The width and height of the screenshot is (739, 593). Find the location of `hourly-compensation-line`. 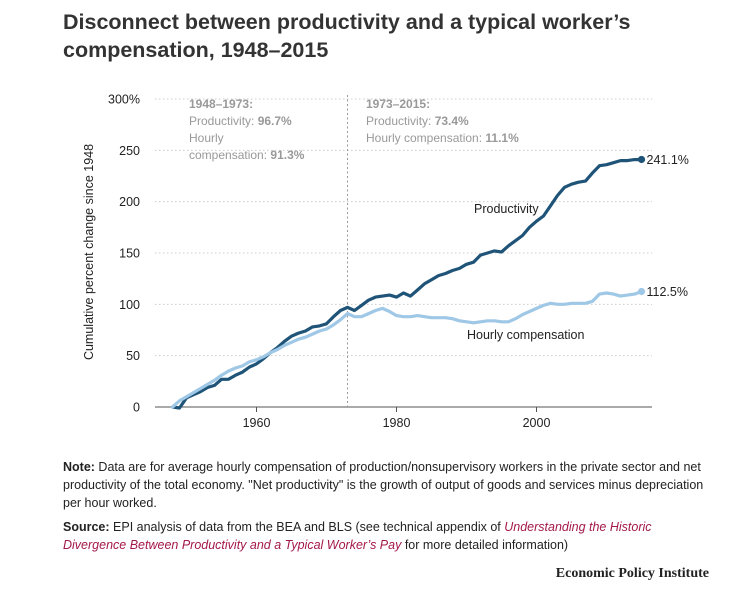

hourly-compensation-line is located at coordinates (407, 349).